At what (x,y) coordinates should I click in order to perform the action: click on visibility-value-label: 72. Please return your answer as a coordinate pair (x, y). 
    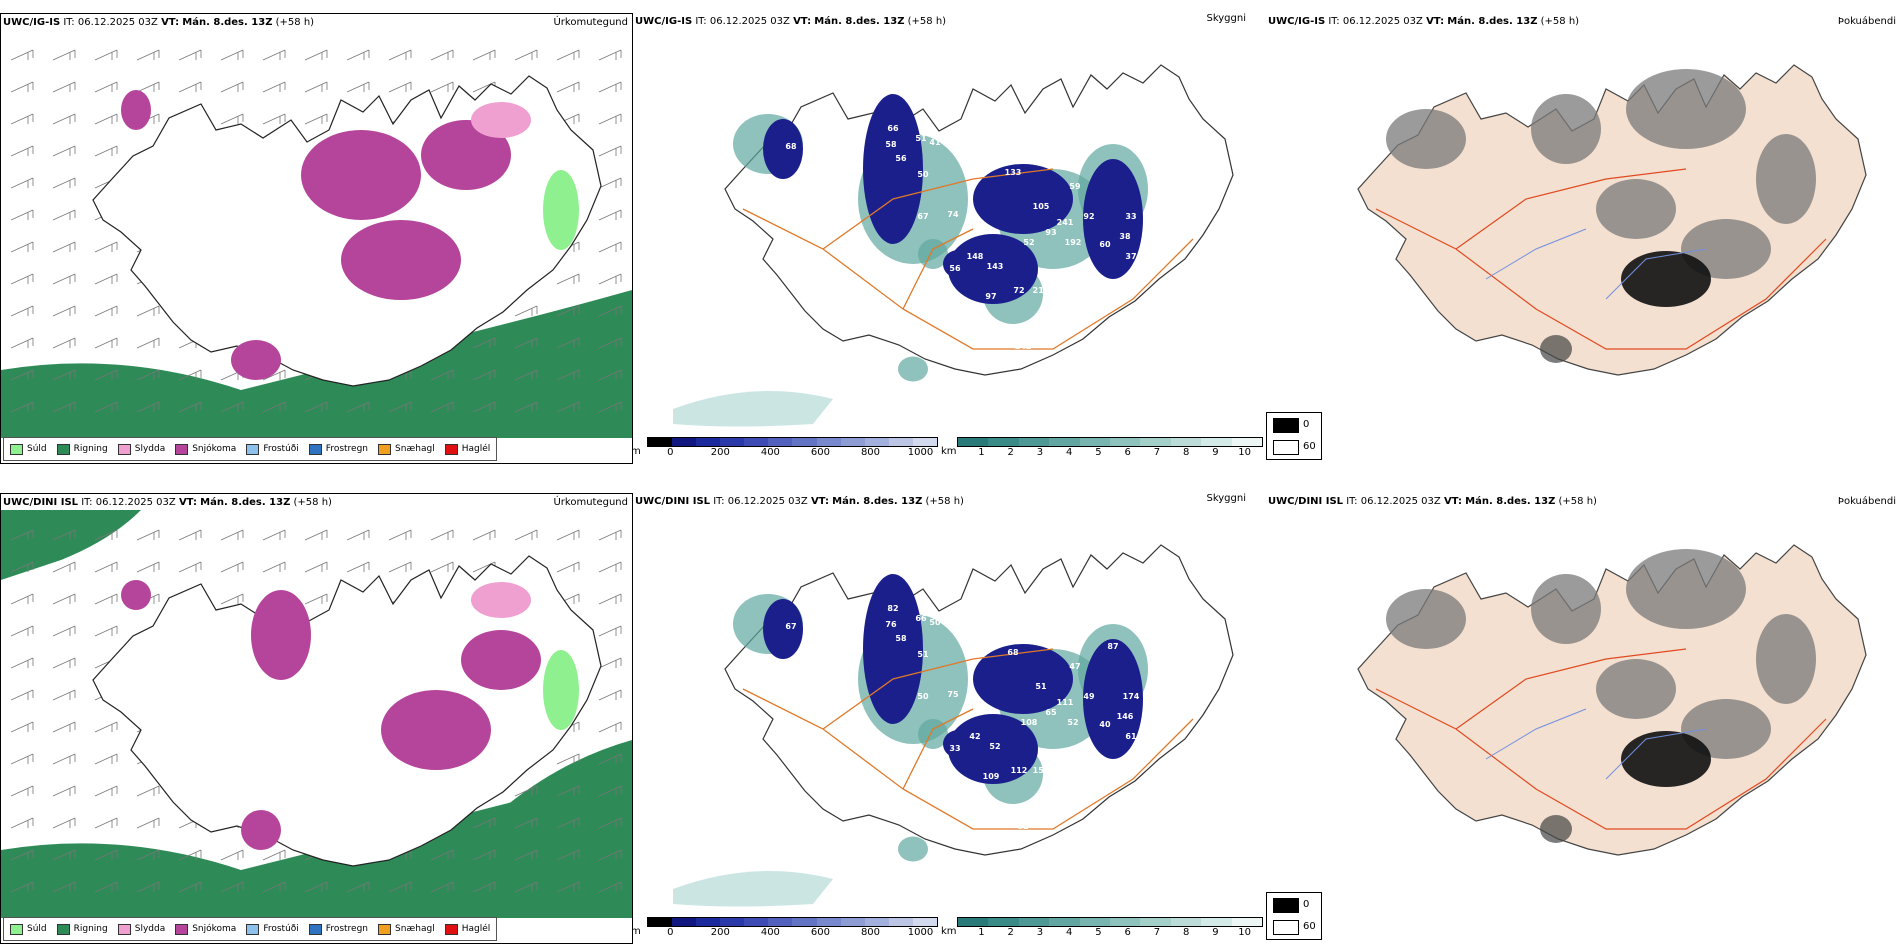
    Looking at the image, I should click on (802, 661).